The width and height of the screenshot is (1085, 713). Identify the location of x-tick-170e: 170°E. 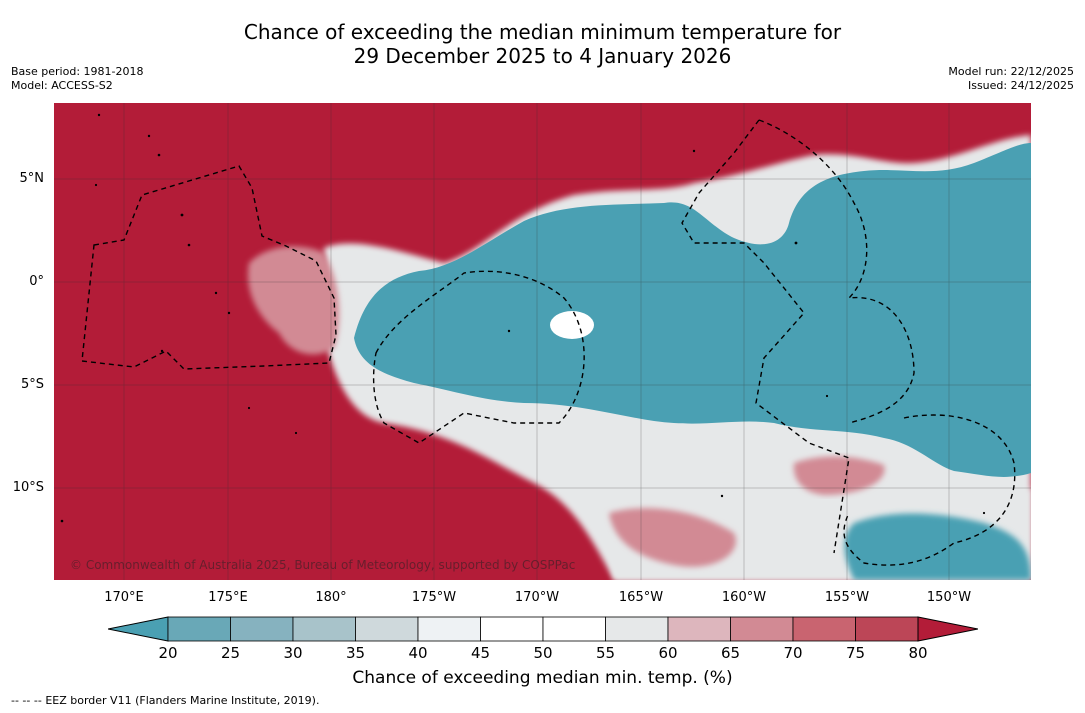
(124, 597).